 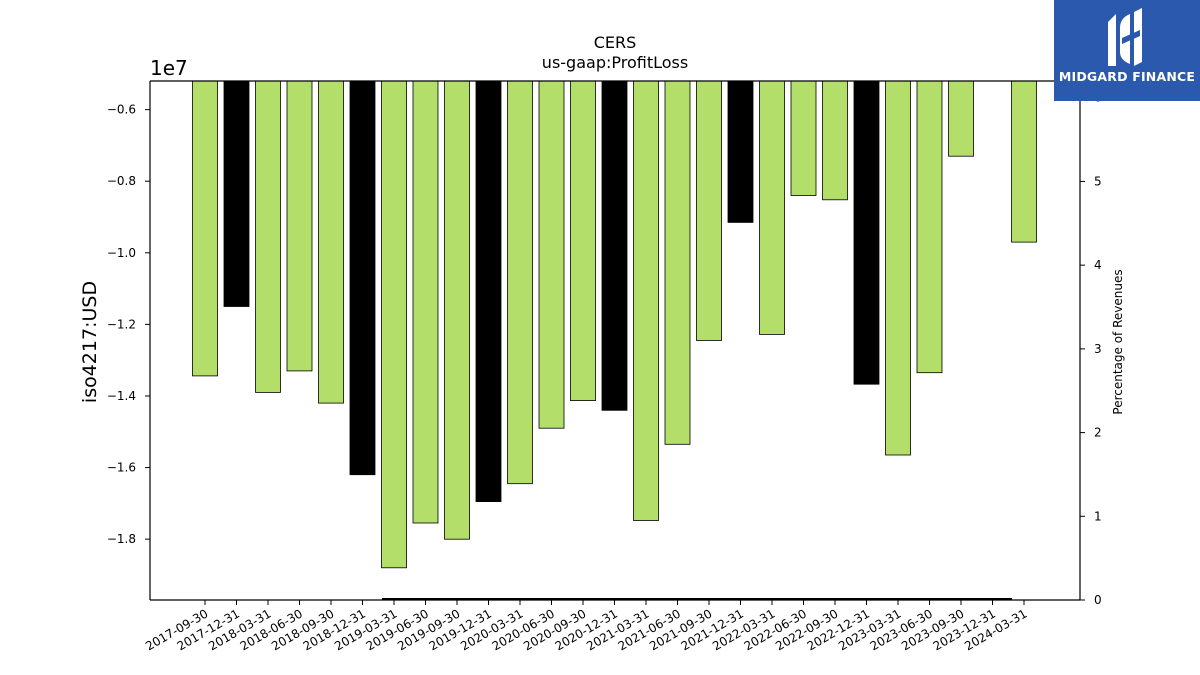 I want to click on y2-tick-label: 2, so click(x=1098, y=433).